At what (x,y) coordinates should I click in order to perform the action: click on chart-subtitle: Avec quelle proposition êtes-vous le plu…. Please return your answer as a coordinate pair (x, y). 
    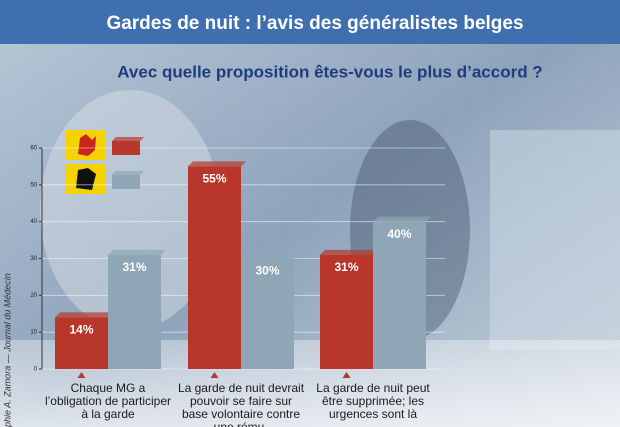
    Looking at the image, I should click on (329, 71).